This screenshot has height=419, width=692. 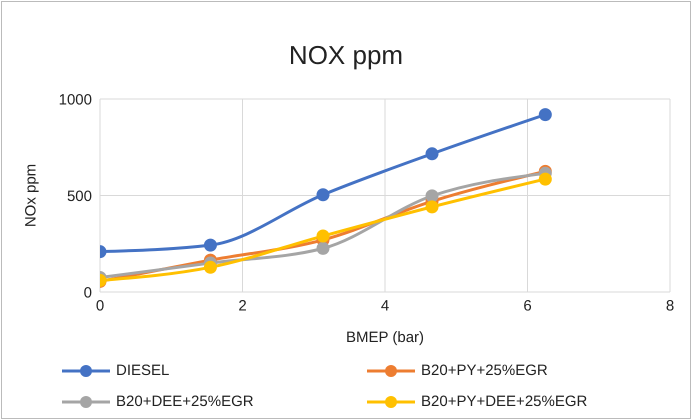 I want to click on x-tick-label: 6, so click(x=527, y=306).